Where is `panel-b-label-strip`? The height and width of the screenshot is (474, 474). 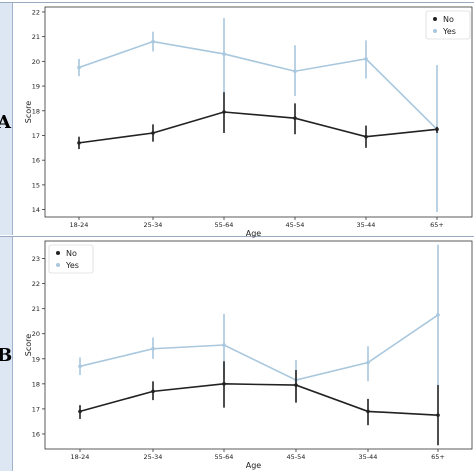
panel-b-label-strip is located at coordinates (6, 354).